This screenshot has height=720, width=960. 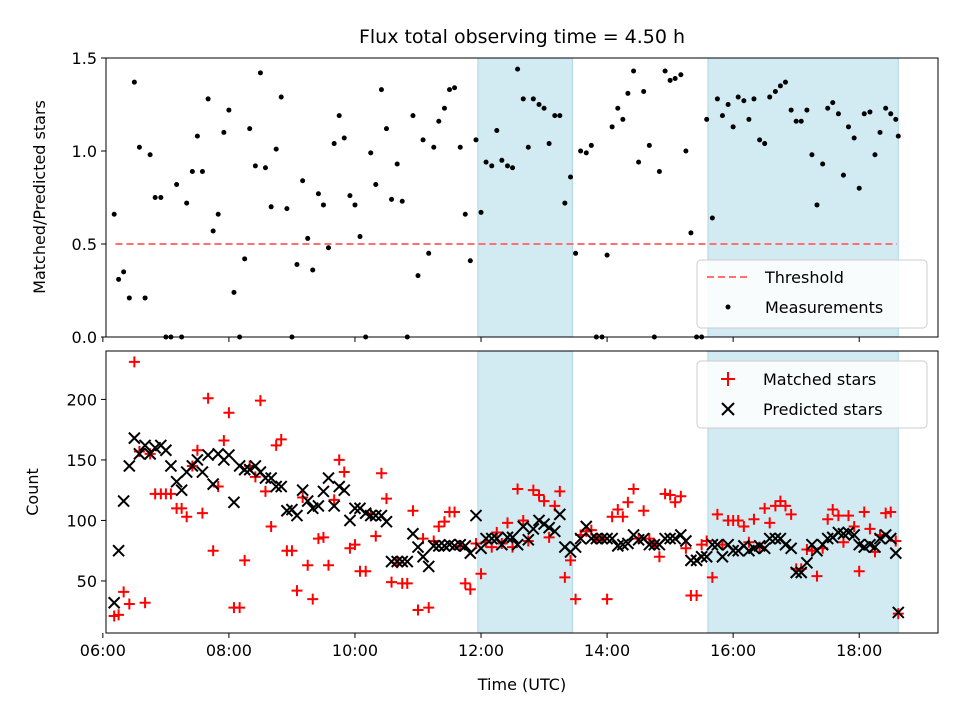 I want to click on y-tick-label: 0.0, so click(x=84, y=337).